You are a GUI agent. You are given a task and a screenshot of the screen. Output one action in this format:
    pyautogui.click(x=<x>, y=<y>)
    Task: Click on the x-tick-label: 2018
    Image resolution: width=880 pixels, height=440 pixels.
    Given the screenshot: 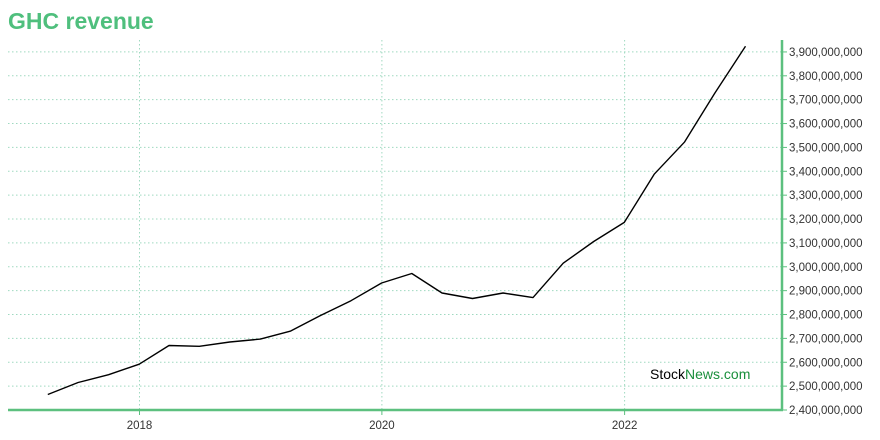 What is the action you would take?
    pyautogui.click(x=140, y=426)
    